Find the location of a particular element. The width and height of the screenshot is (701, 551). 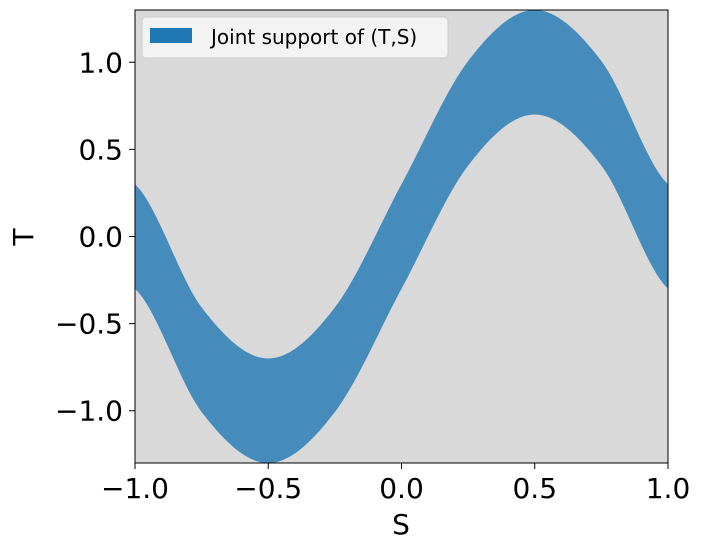

legend-label: Joint support of (T,S) is located at coordinates (313, 37).